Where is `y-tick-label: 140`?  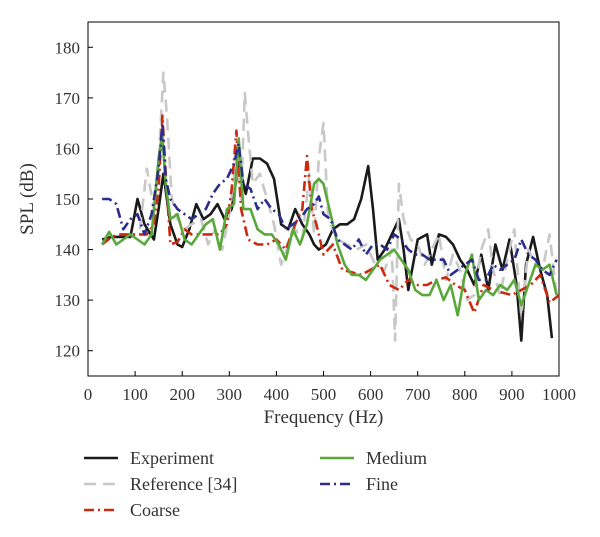
y-tick-label: 140 is located at coordinates (68, 250).